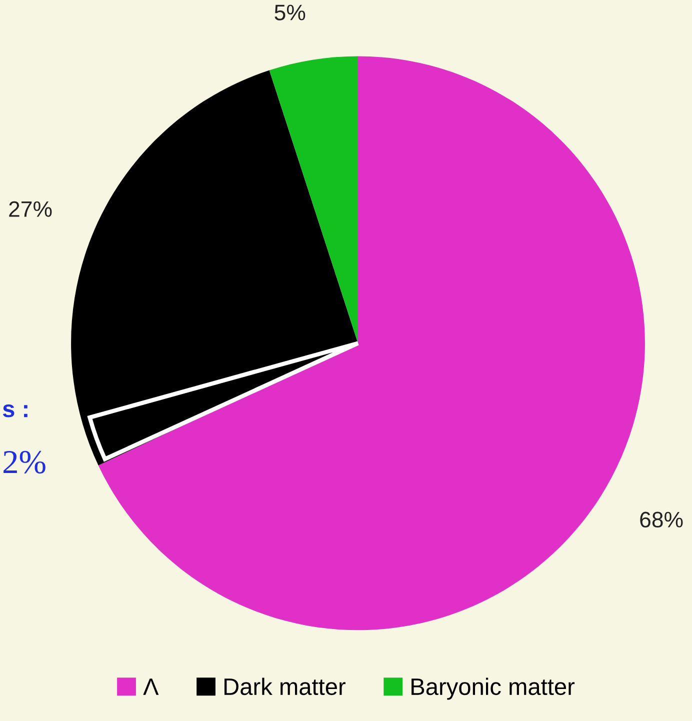  I want to click on pie-slice, so click(313, 200).